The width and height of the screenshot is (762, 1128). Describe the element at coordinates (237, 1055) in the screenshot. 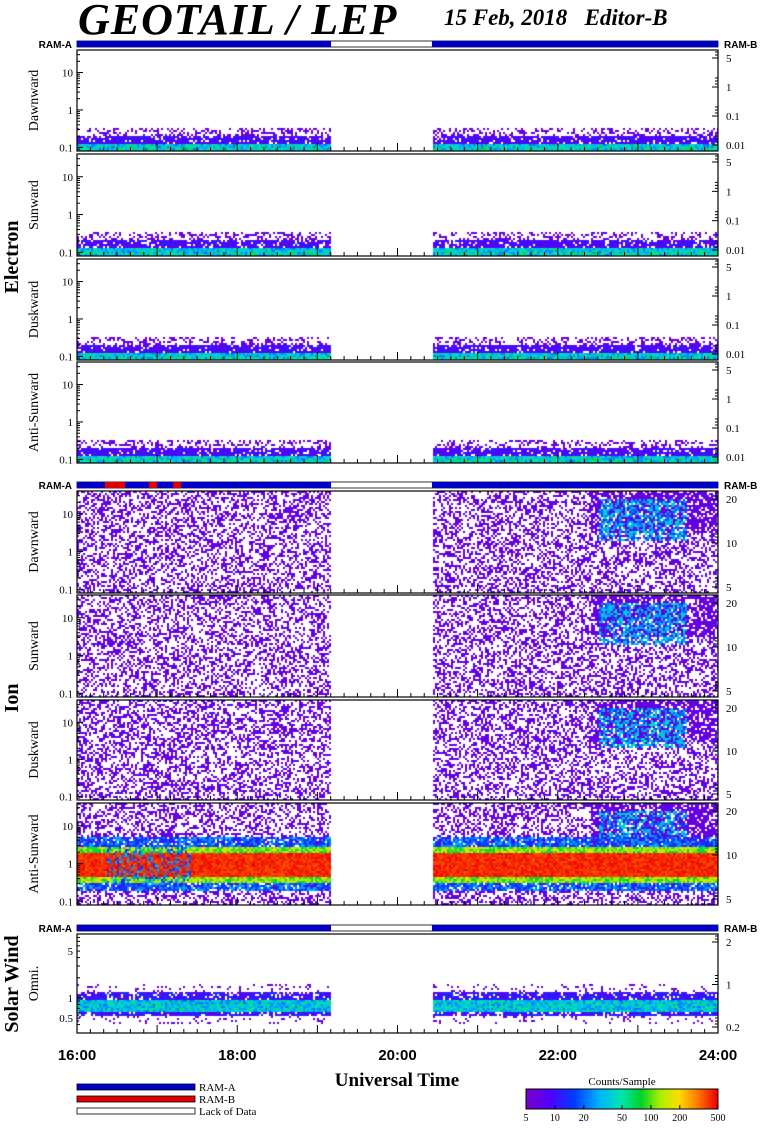

I see `x-tick-label: 18:00` at that location.